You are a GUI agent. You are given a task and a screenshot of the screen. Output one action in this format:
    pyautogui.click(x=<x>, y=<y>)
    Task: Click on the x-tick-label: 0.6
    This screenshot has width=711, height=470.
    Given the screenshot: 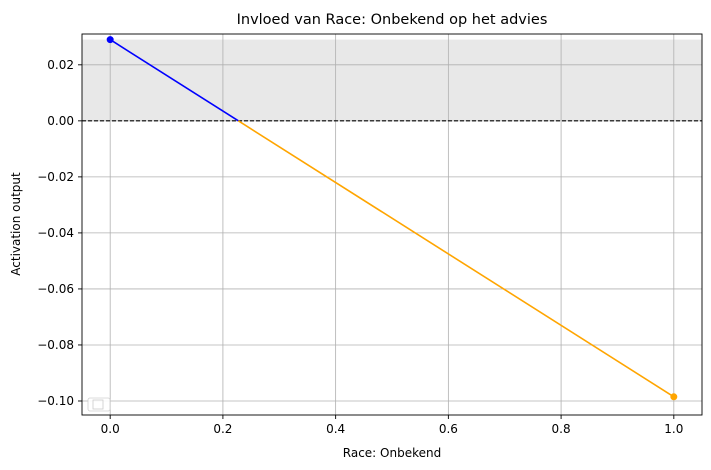 What is the action you would take?
    pyautogui.click(x=448, y=429)
    